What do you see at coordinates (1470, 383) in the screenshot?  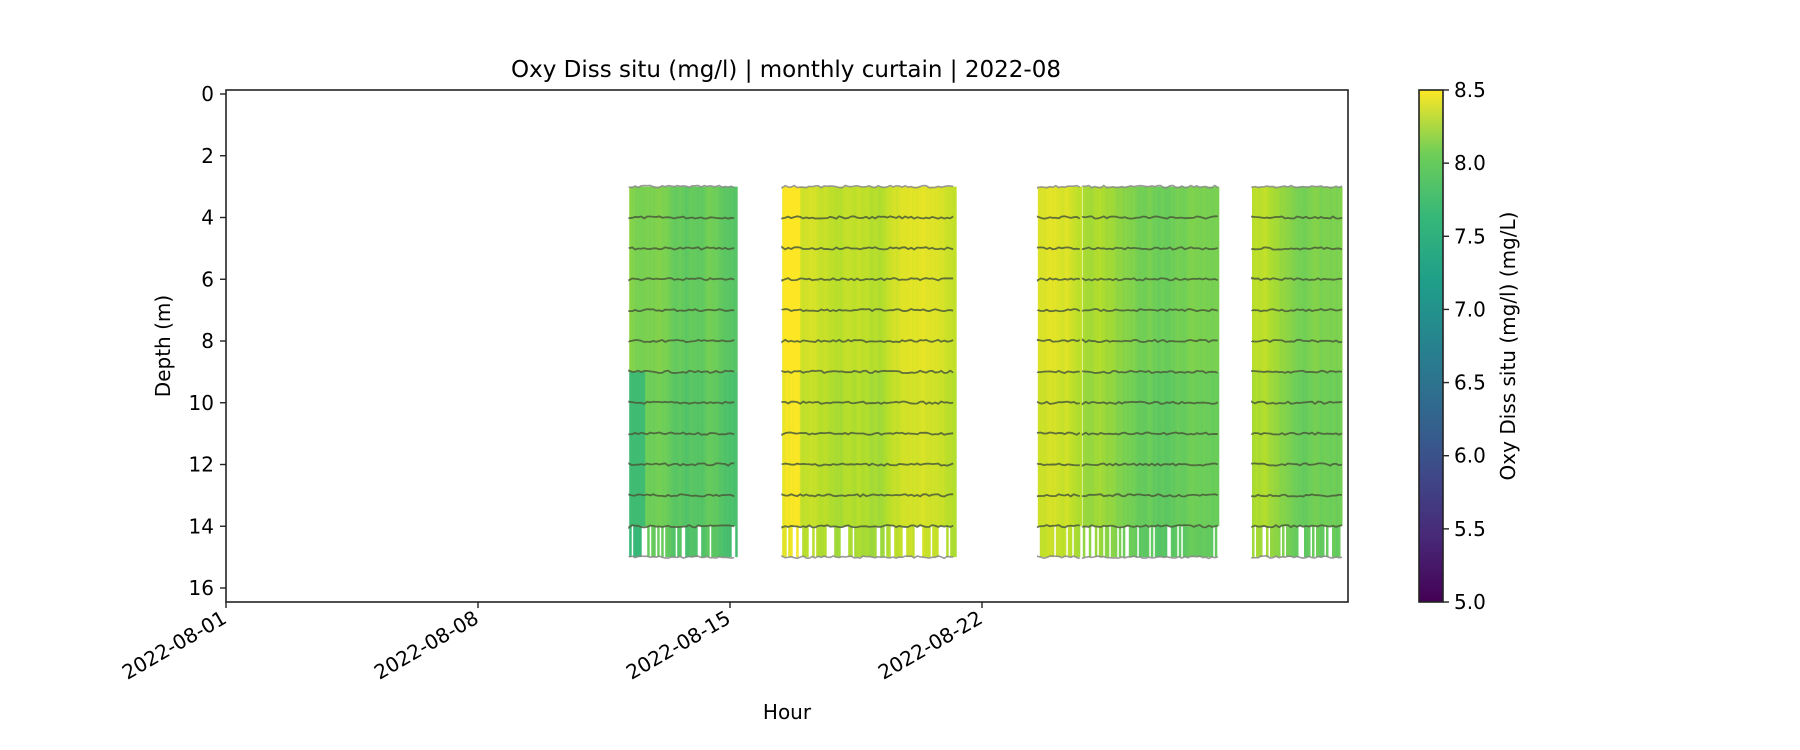 I see `colorbar-tick-label: 6.5` at bounding box center [1470, 383].